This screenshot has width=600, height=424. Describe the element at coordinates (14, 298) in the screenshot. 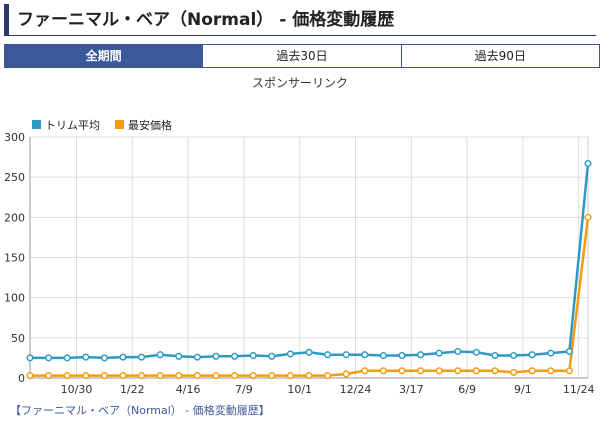

I see `y-tick-label: 100` at that location.